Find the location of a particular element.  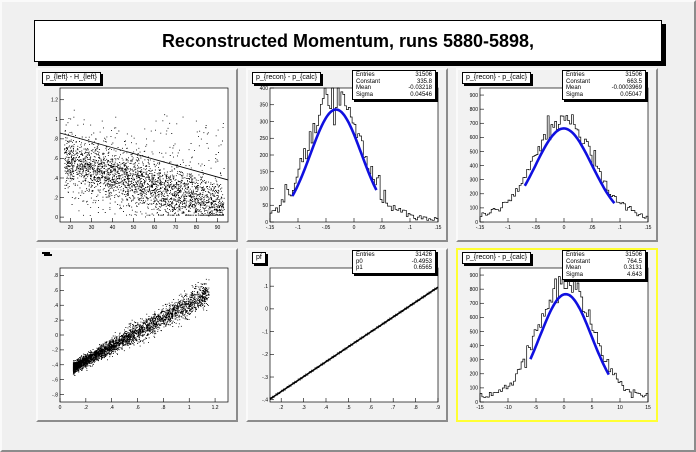

x-tick-label: .1 is located at coordinates (620, 228).